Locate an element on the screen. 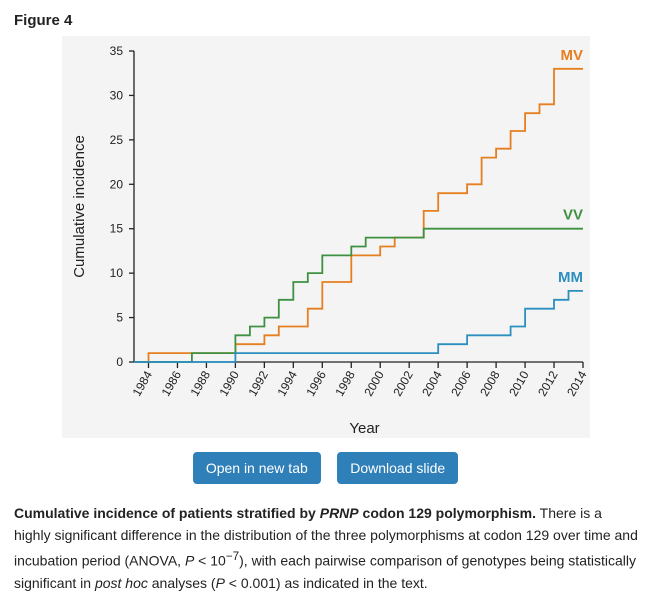 The height and width of the screenshot is (601, 651). x-tick-label: 2014 is located at coordinates (577, 383).